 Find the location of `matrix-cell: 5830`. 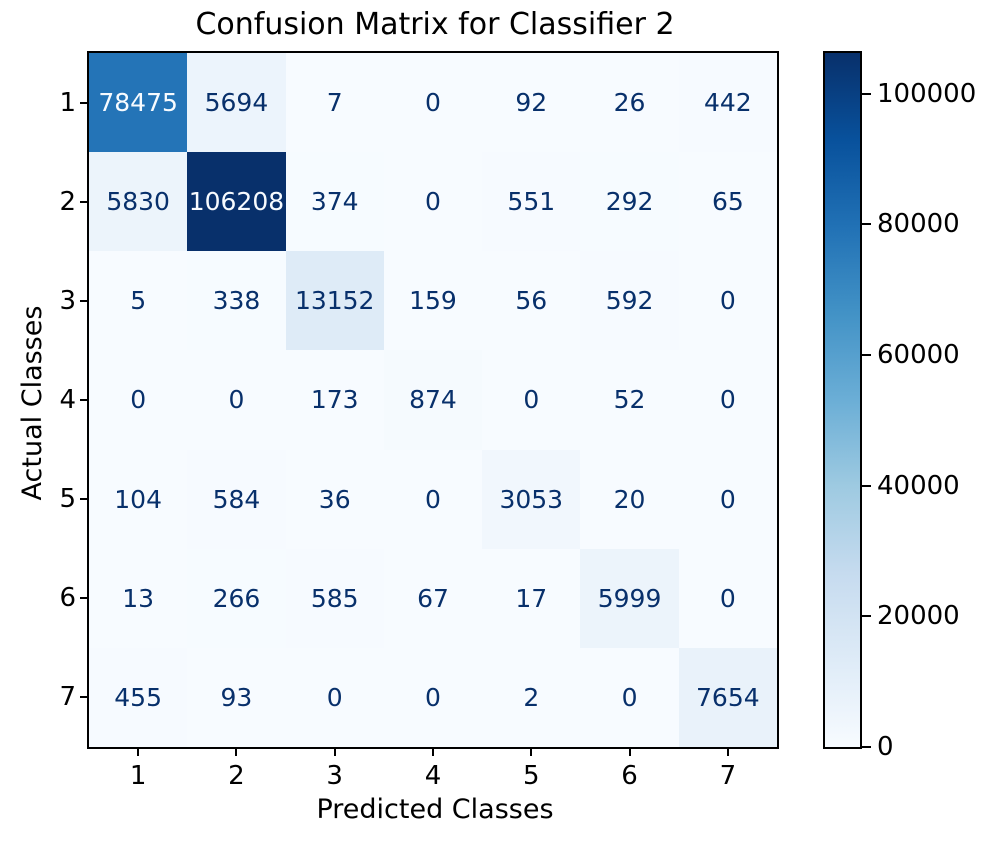

matrix-cell: 5830 is located at coordinates (138, 202).